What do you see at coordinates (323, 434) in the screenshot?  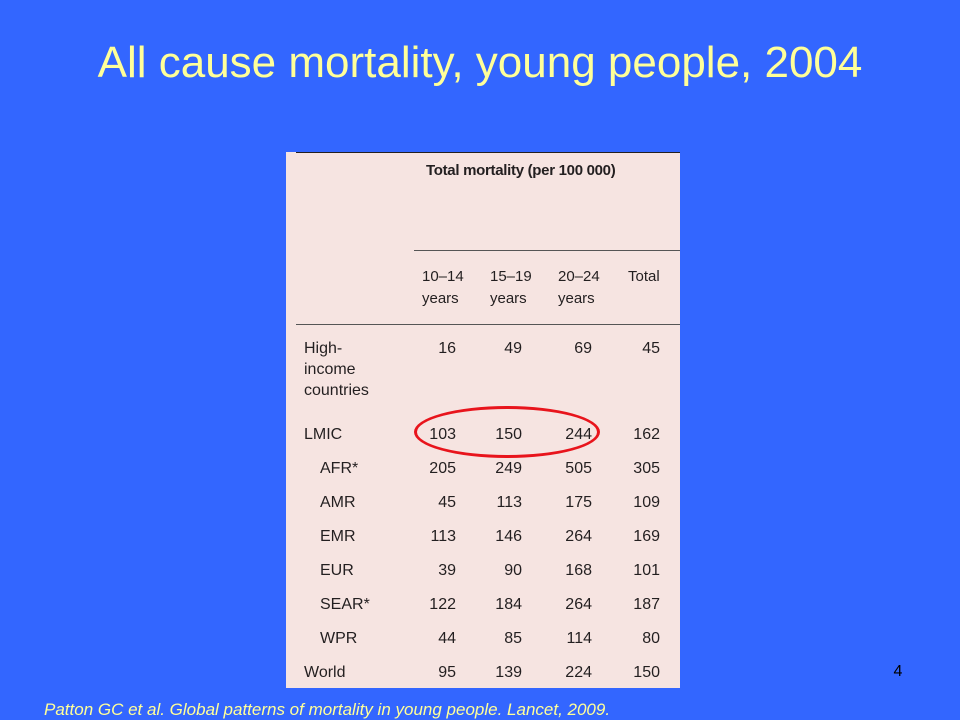 I see `row-label: LMIC` at bounding box center [323, 434].